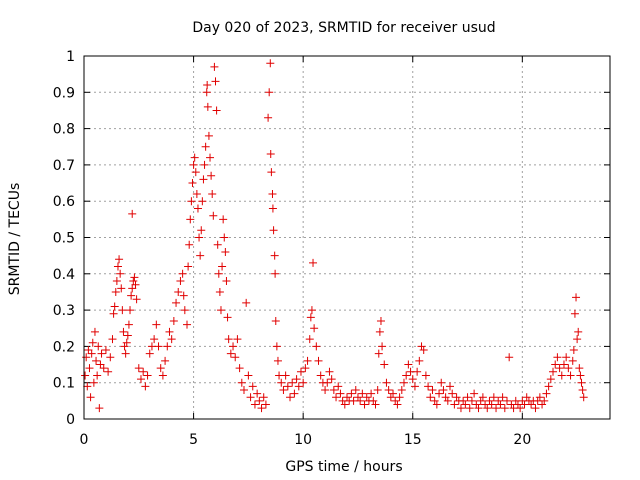  Describe the element at coordinates (70, 420) in the screenshot. I see `y-tick-label: 0` at that location.